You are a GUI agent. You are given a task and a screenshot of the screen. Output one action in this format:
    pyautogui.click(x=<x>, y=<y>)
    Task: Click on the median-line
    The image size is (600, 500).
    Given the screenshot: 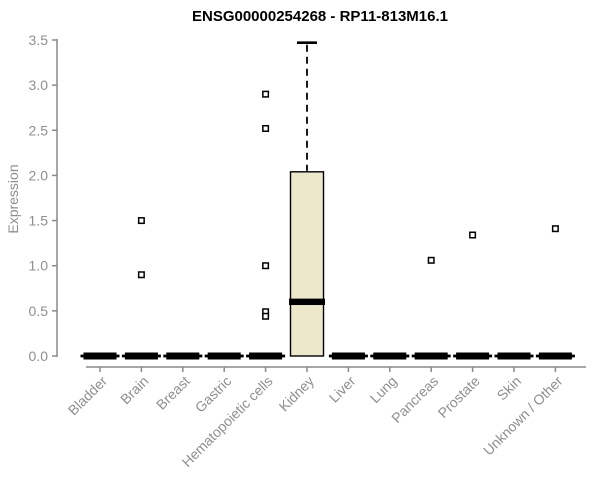 What is the action you would take?
    pyautogui.click(x=307, y=302)
    